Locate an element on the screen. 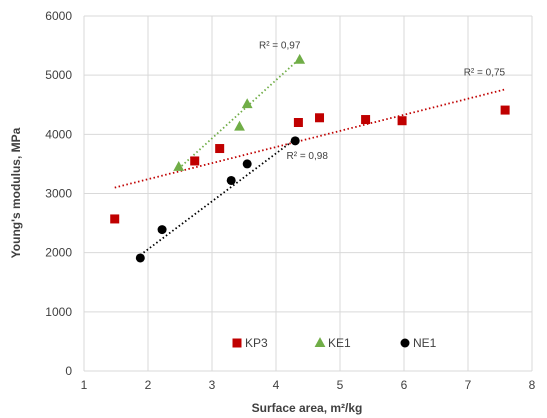 The width and height of the screenshot is (547, 418). y-tick-label: 3000 is located at coordinates (58, 194).